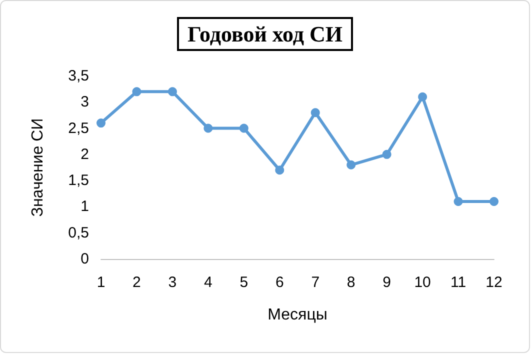  I want to click on x-axis-title: Месяцы, so click(298, 315).